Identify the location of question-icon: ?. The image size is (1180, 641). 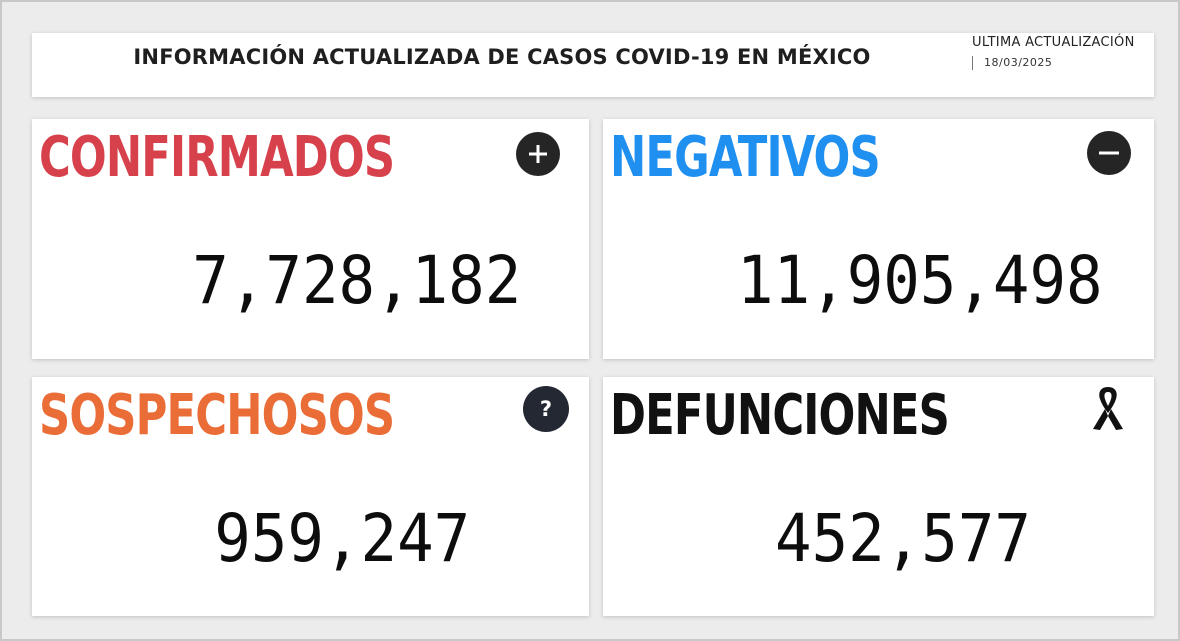
(546, 409).